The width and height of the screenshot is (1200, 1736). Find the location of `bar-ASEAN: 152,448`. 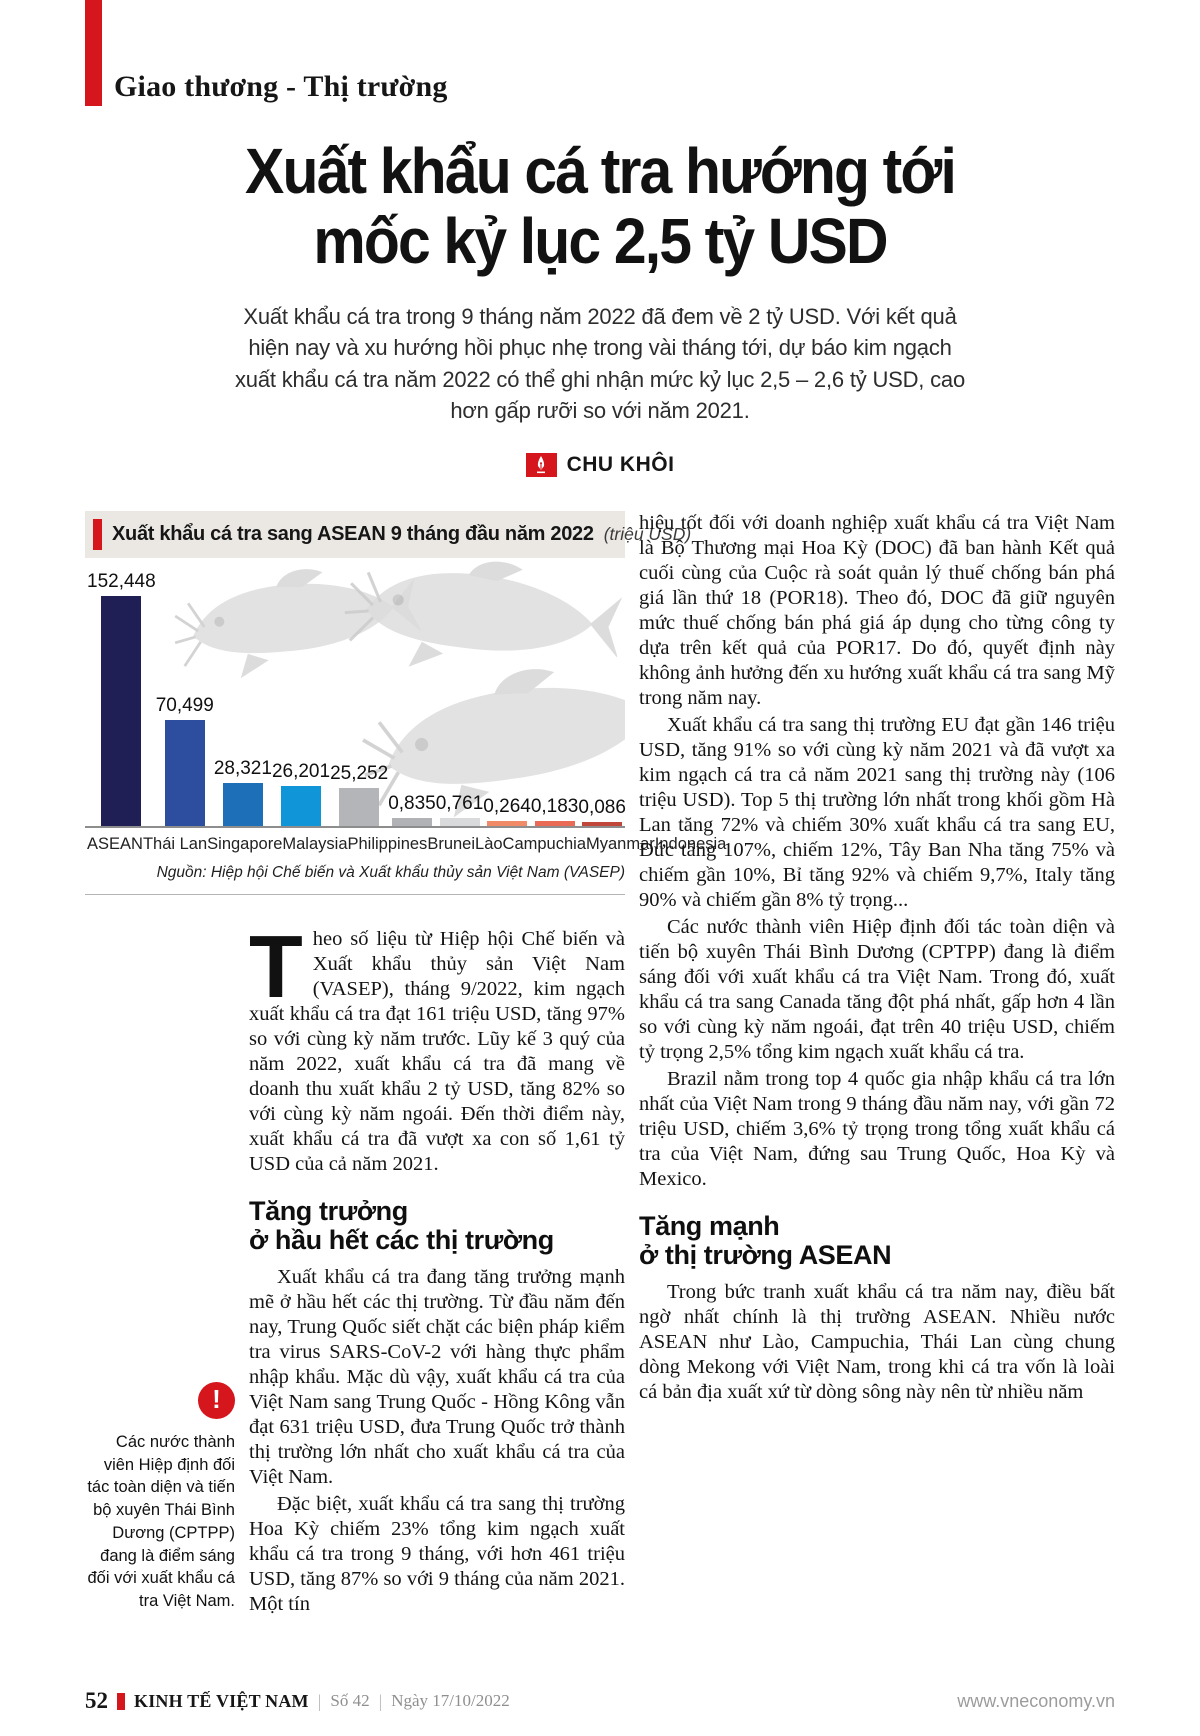

bar-ASEAN: 152,448 is located at coordinates (121, 698).